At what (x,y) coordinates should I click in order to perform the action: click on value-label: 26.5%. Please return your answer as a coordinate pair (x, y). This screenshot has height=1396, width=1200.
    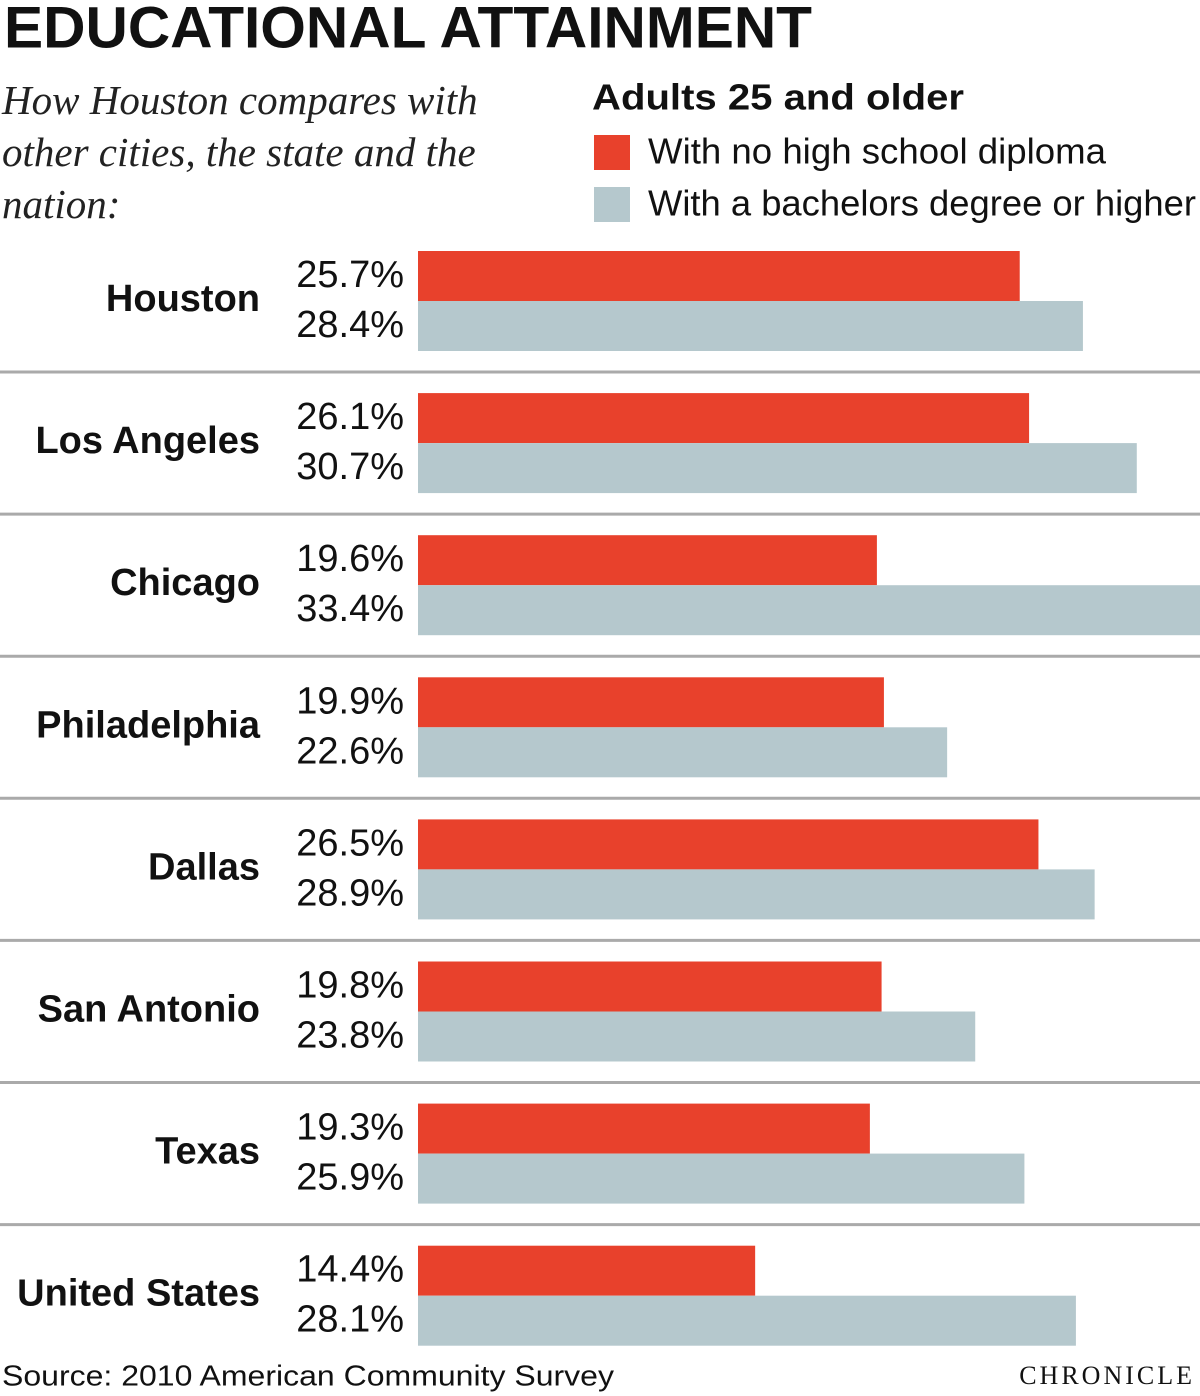
    Looking at the image, I should click on (350, 843).